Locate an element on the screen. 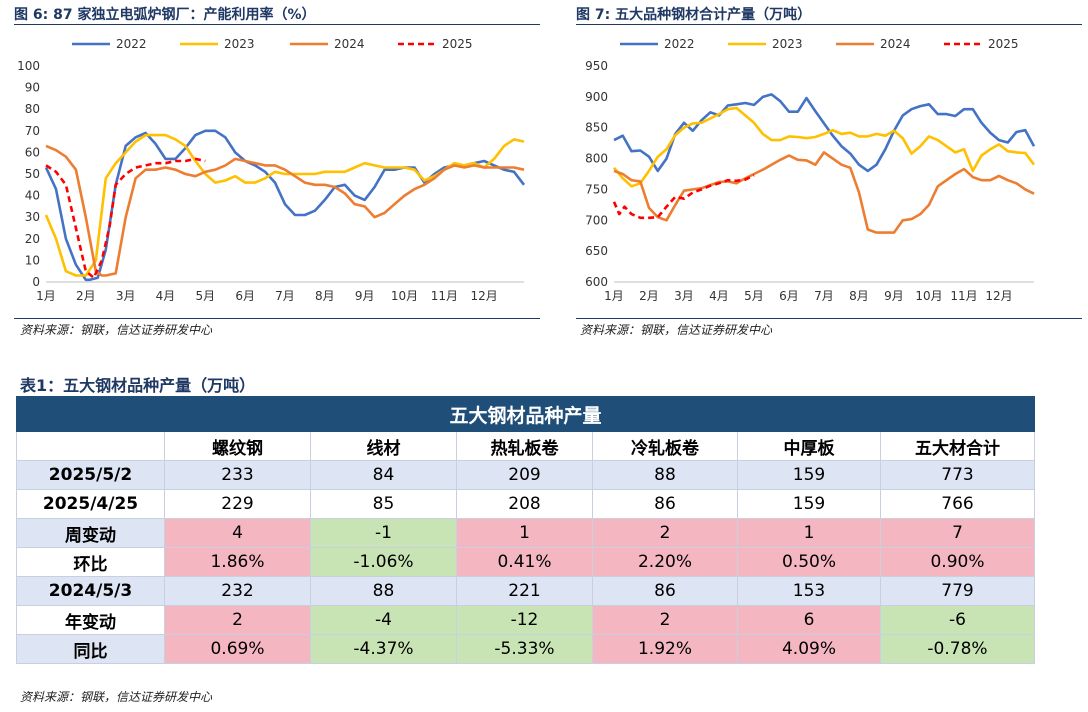 This screenshot has width=1088, height=712. table-banner-row: 五大钢材品种产量 is located at coordinates (525, 414).